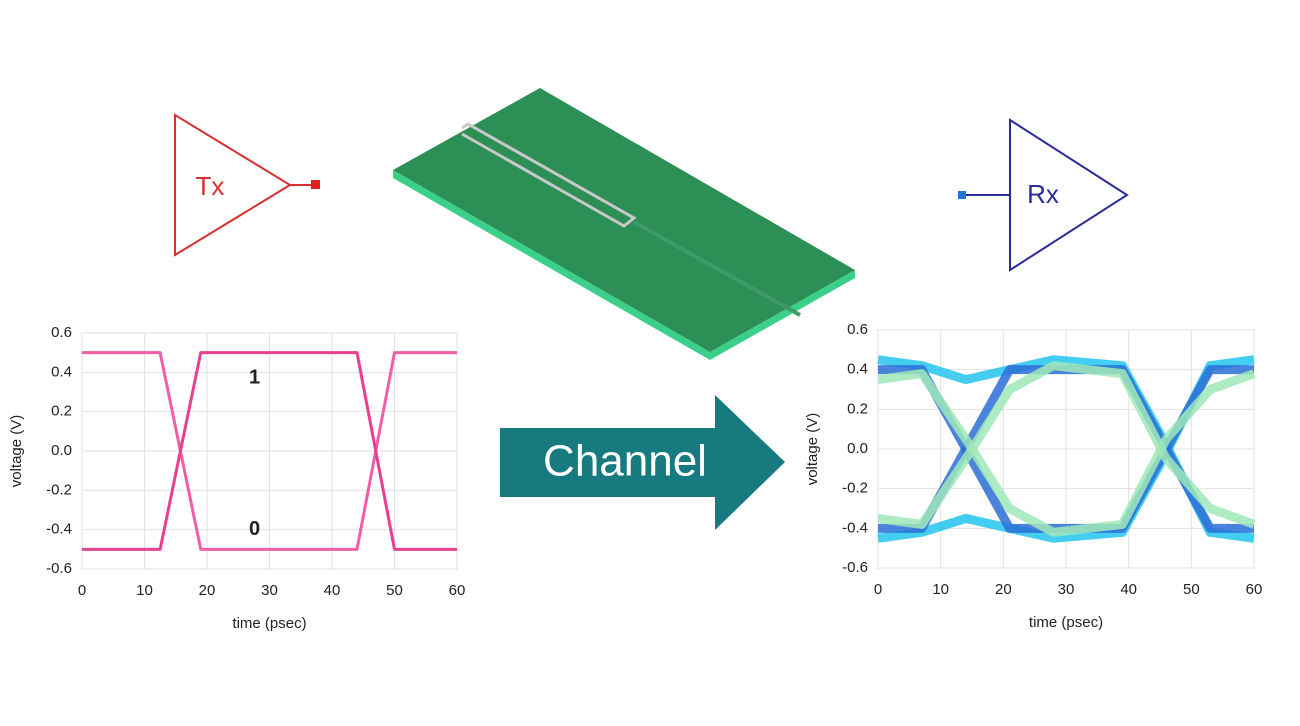  Describe the element at coordinates (254, 529) in the screenshot. I see `level-annotation: 0` at that location.